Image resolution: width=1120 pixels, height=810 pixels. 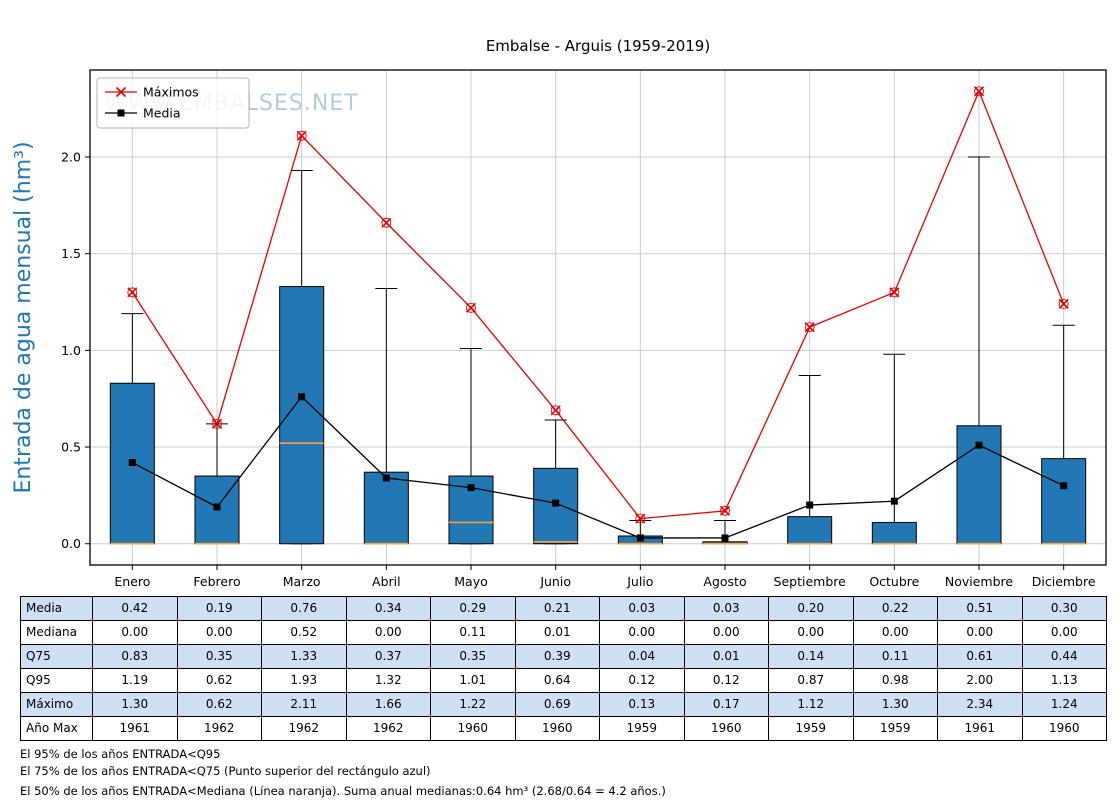 I want to click on x-tick-label: Enero, so click(x=132, y=581).